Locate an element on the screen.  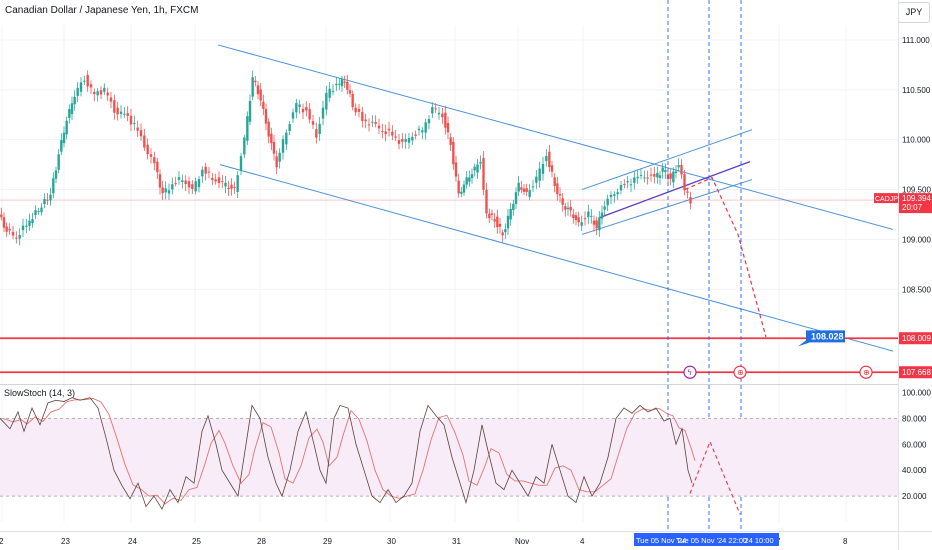
price-tick-label: 109.000 is located at coordinates (916, 239).